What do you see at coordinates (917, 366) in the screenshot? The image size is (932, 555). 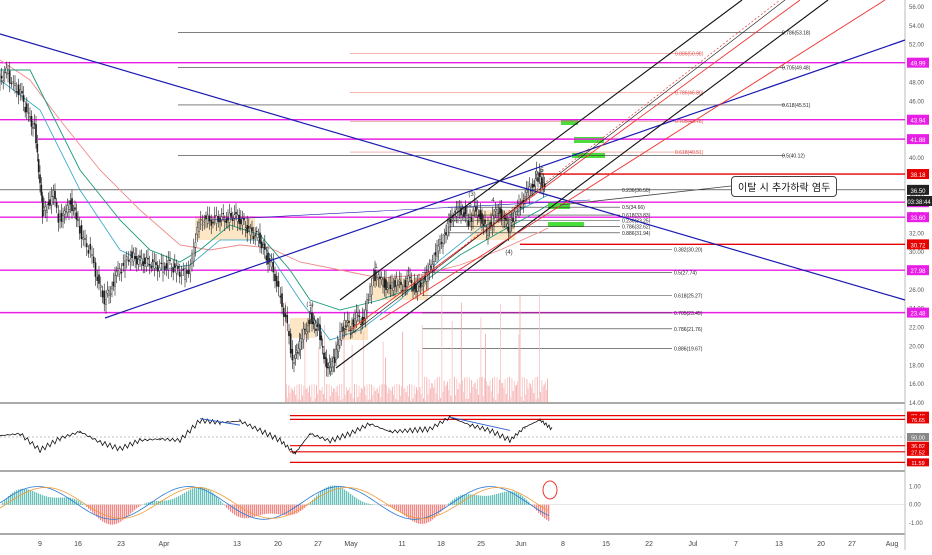 I see `y-tick-label: 18.00` at bounding box center [917, 366].